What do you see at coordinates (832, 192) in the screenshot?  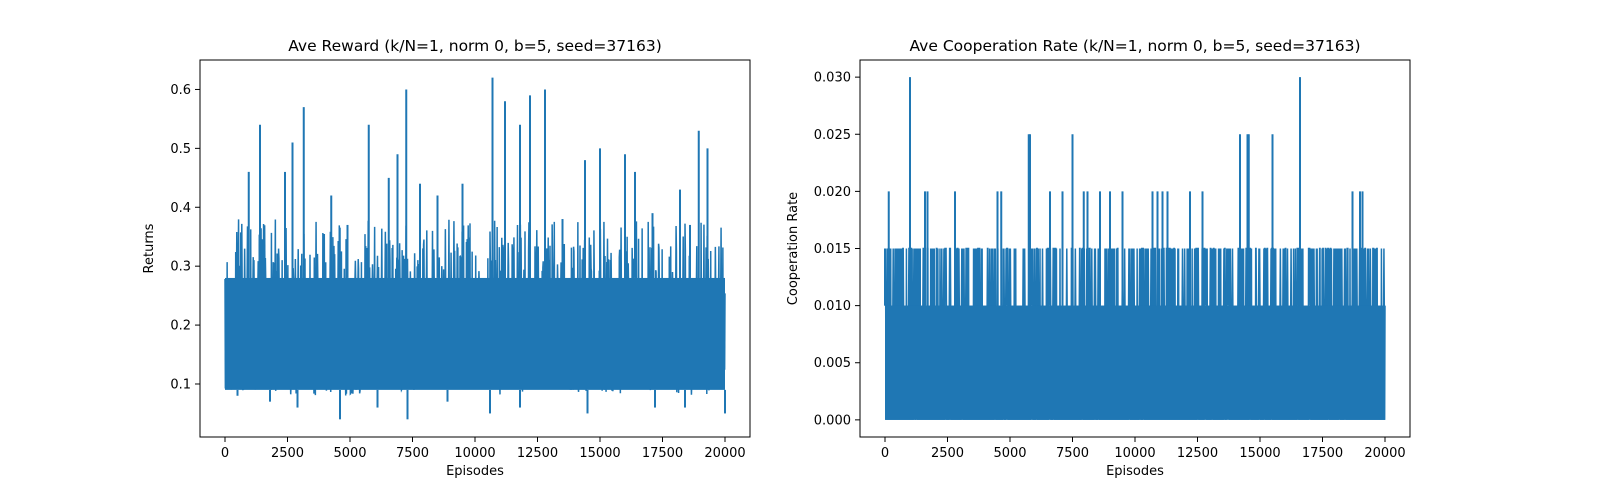 I see `y-tick-label: 0.020` at bounding box center [832, 192].